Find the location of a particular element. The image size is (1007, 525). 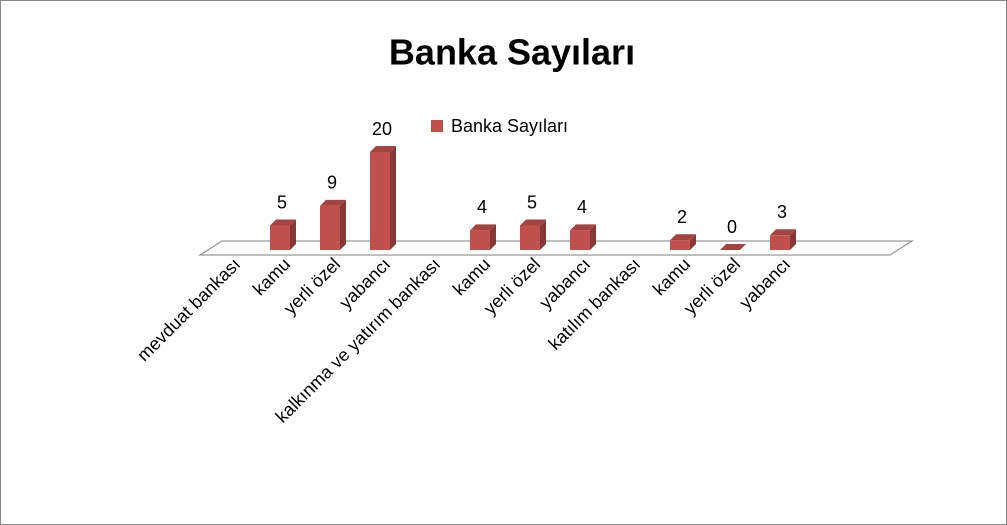

legend-label: Banka Sayıları is located at coordinates (509, 126).